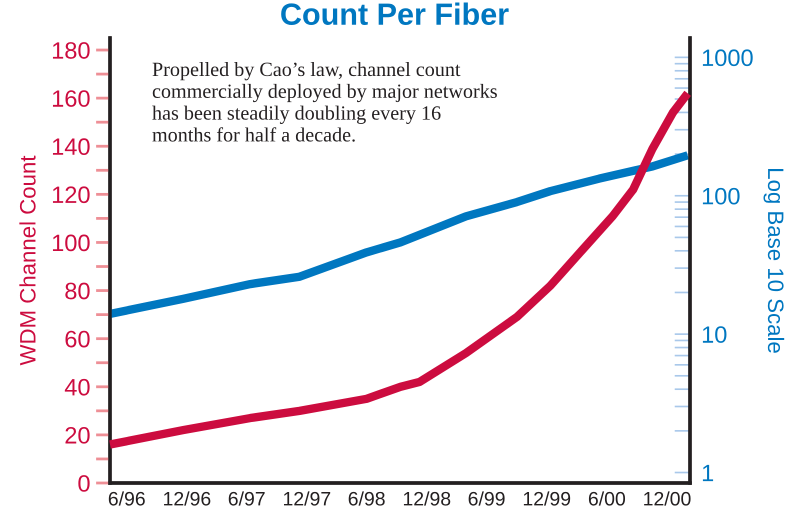  I want to click on y-tick-label: 140, so click(71, 147).